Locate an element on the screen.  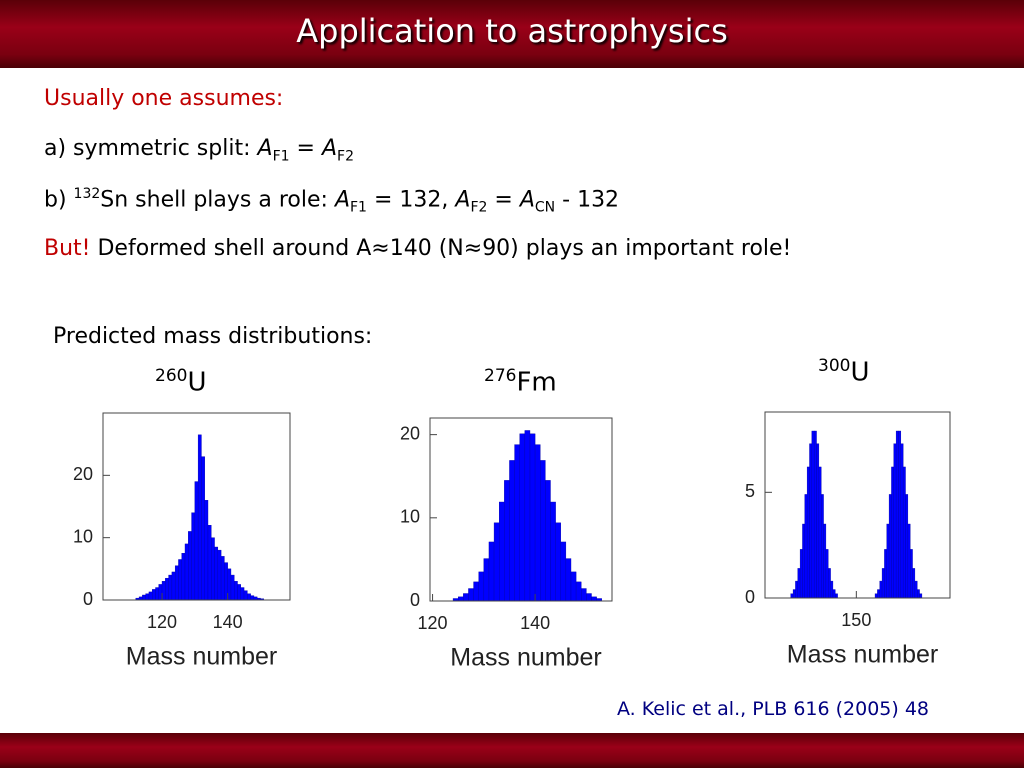
slide-title: Application to astrophysics is located at coordinates (512, 31).